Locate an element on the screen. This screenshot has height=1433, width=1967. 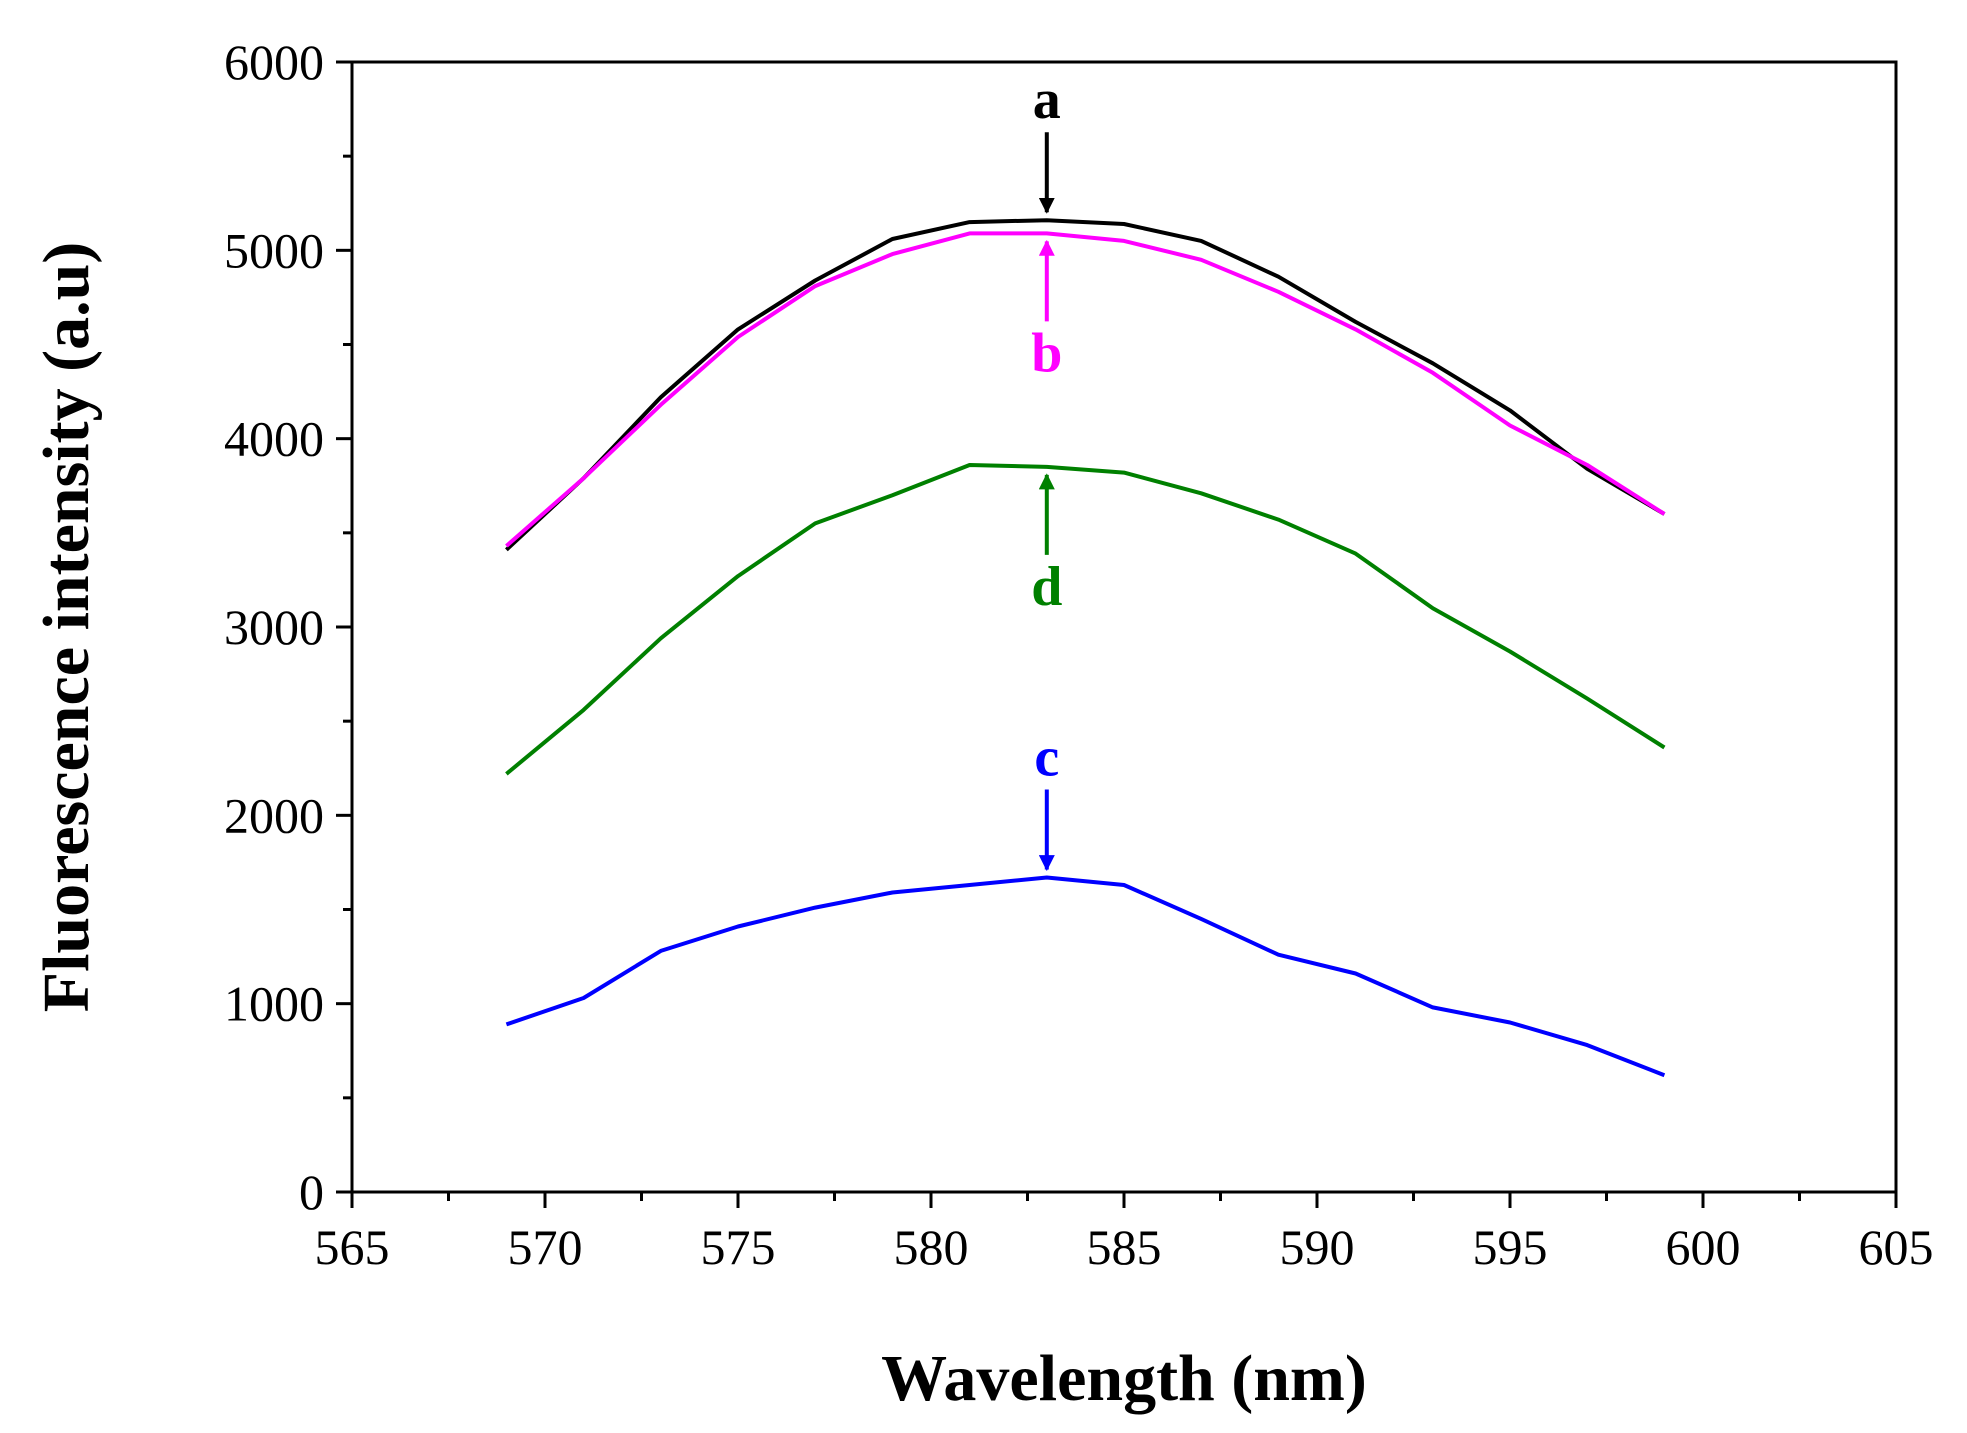
x-tick-label: 580 is located at coordinates (931, 1247).